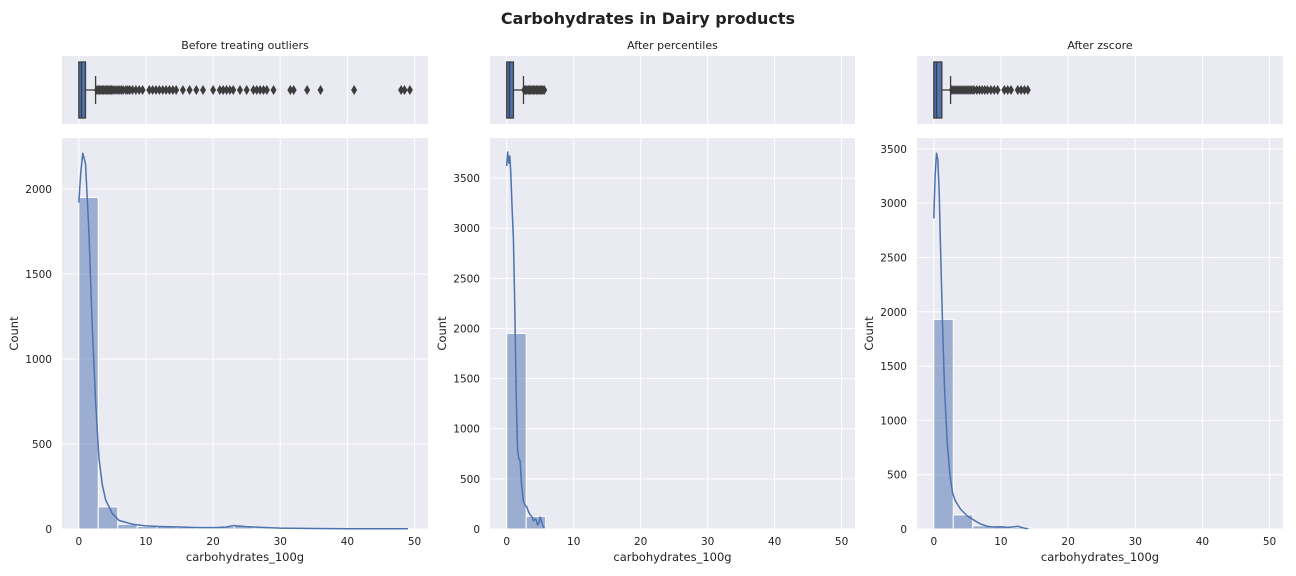 The image size is (1296, 576). Describe the element at coordinates (648, 18) in the screenshot. I see `figure-title: Carbohydrates in Dairy products` at that location.